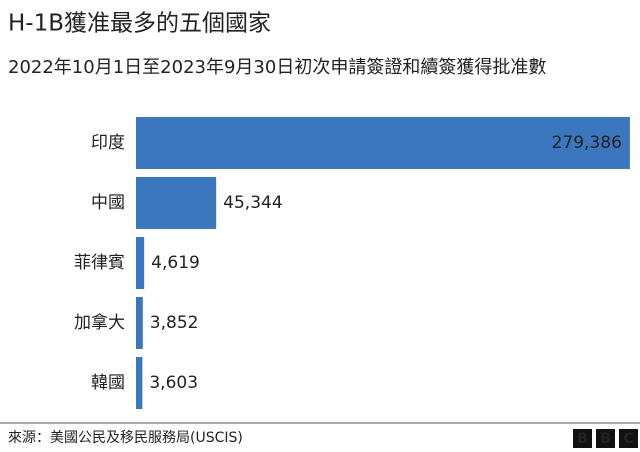 The image size is (640, 452). I want to click on data-label: 279,386, so click(587, 143).